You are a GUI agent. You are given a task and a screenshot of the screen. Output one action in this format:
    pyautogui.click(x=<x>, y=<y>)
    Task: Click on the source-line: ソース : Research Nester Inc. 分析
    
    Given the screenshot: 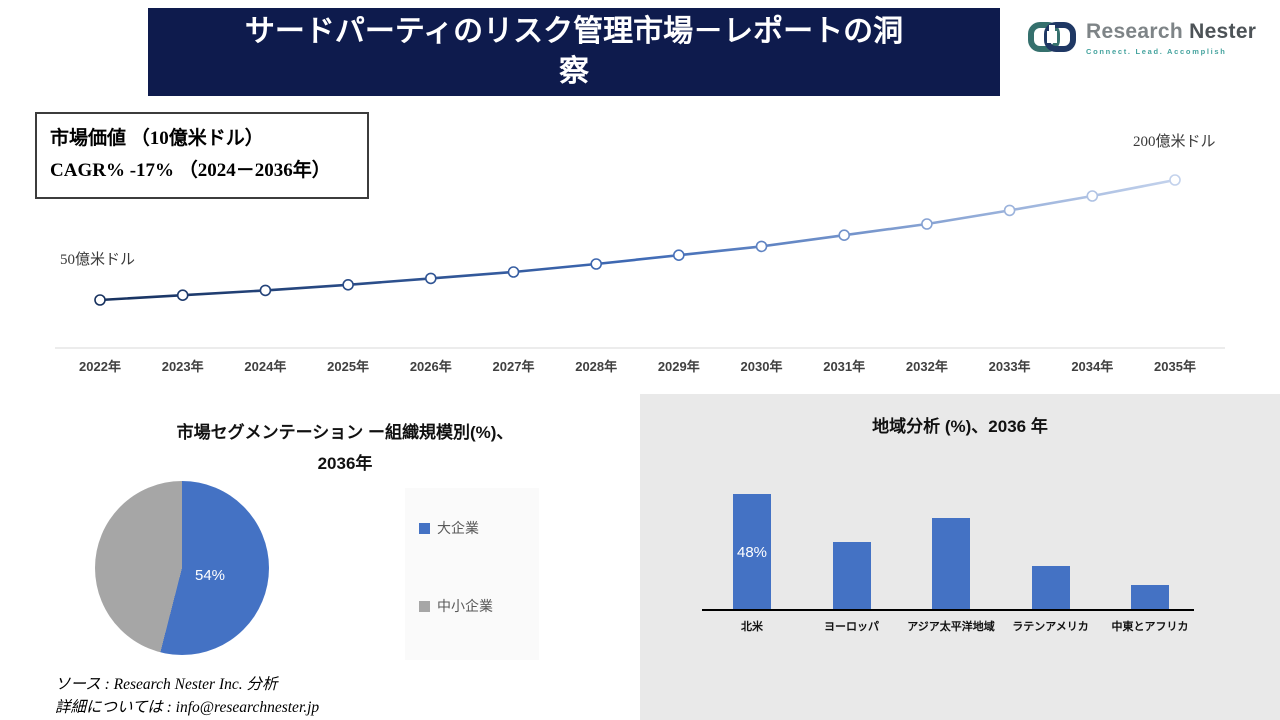 What is the action you would take?
    pyautogui.click(x=166, y=684)
    